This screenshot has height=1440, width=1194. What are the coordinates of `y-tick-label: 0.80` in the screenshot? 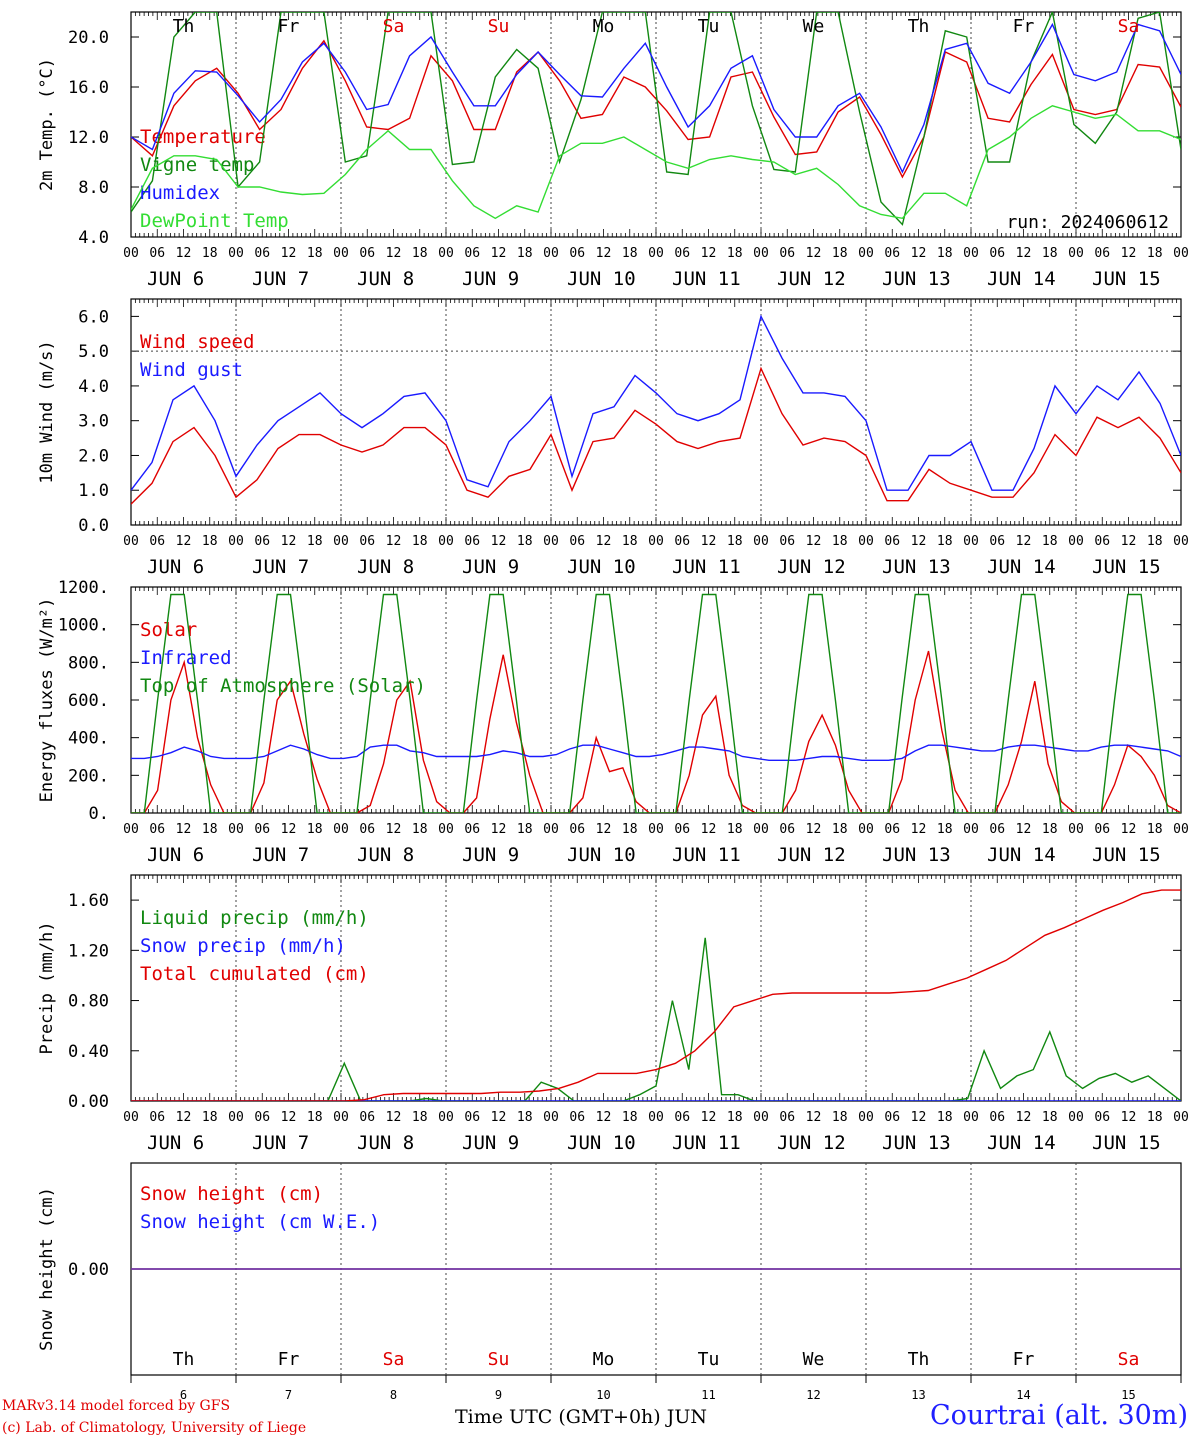 It's located at (88, 1002).